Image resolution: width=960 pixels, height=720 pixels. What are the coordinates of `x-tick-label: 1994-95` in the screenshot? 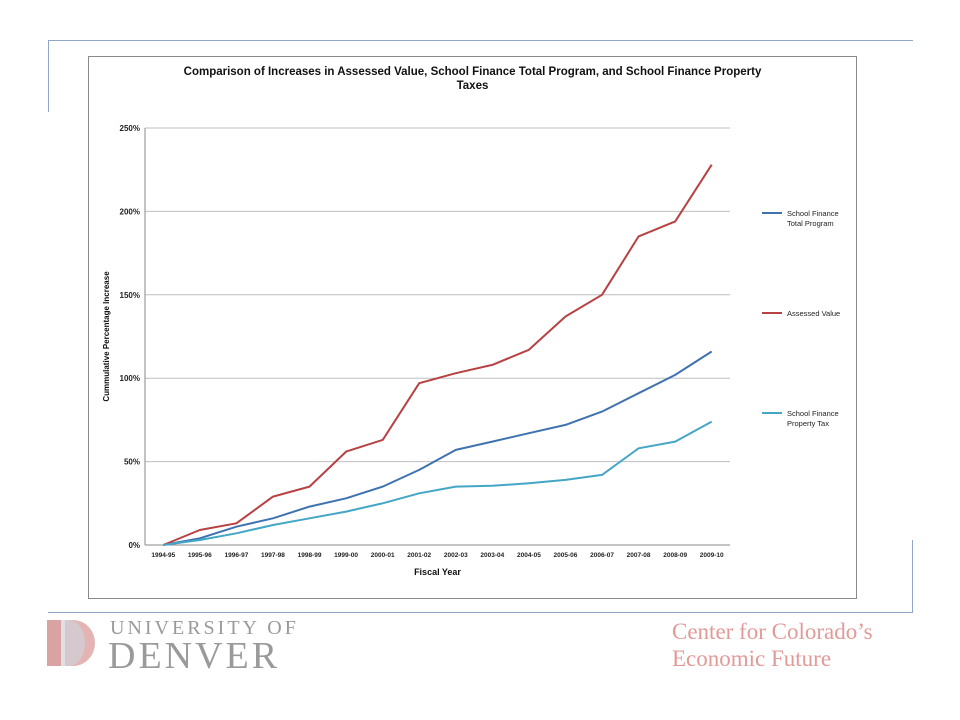 It's located at (163, 555).